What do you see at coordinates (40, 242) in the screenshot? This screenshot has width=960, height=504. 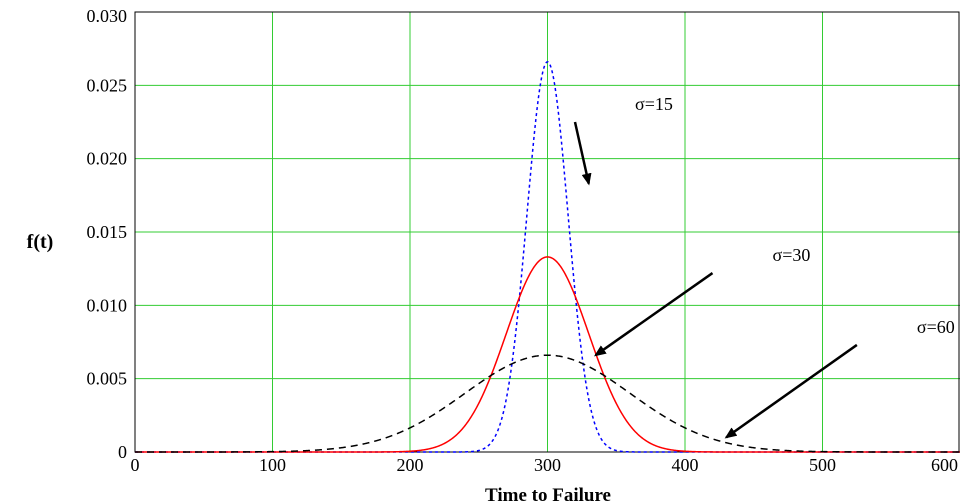 I see `y-axis-label: f(t)` at bounding box center [40, 242].